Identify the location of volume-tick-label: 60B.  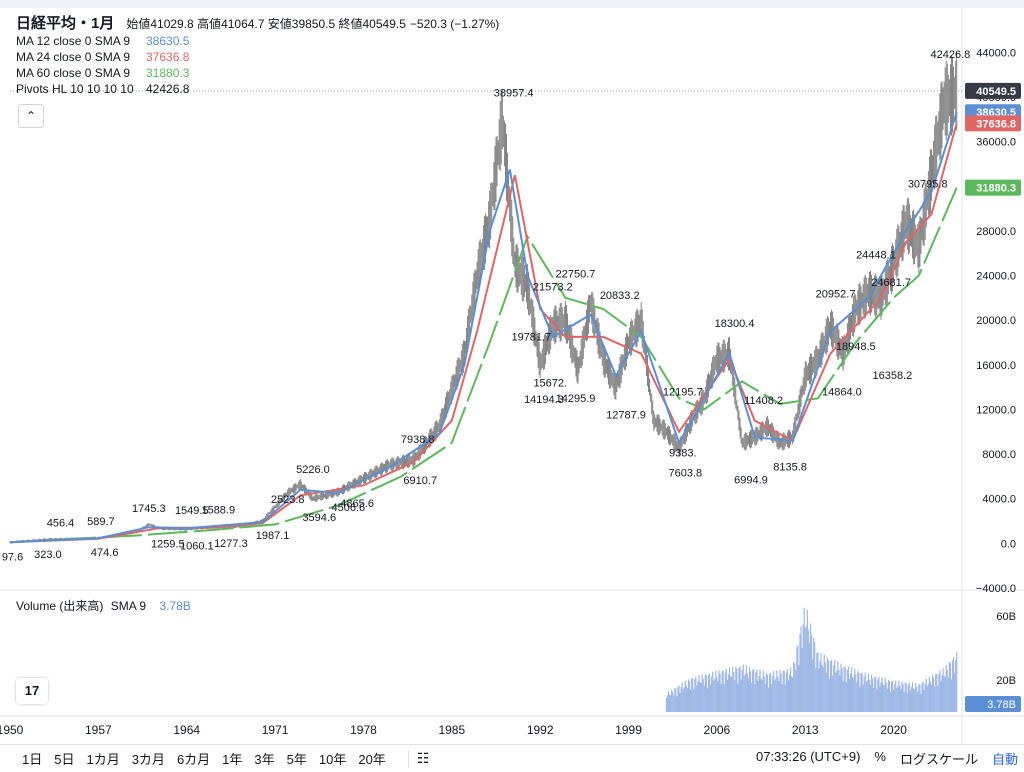
(1006, 617).